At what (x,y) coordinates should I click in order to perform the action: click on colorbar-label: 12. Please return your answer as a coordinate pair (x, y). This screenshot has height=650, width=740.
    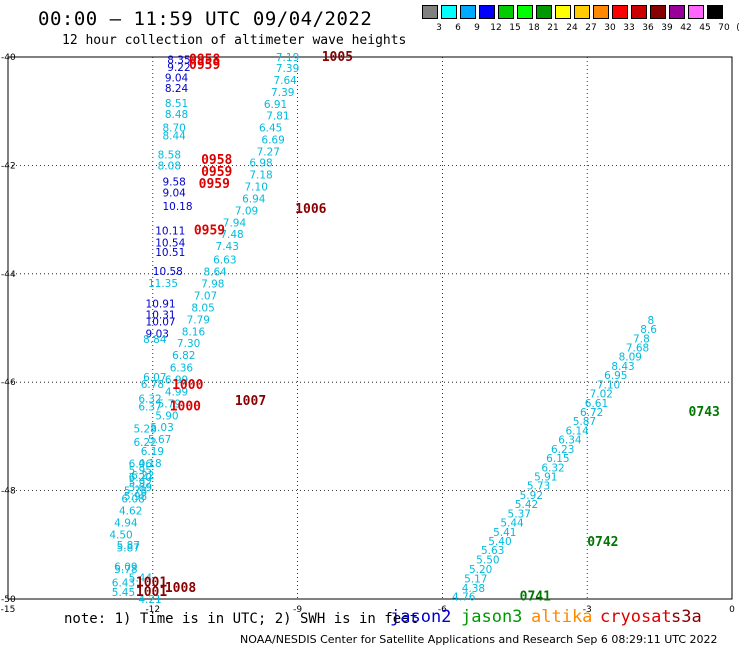
    Looking at the image, I should click on (496, 28).